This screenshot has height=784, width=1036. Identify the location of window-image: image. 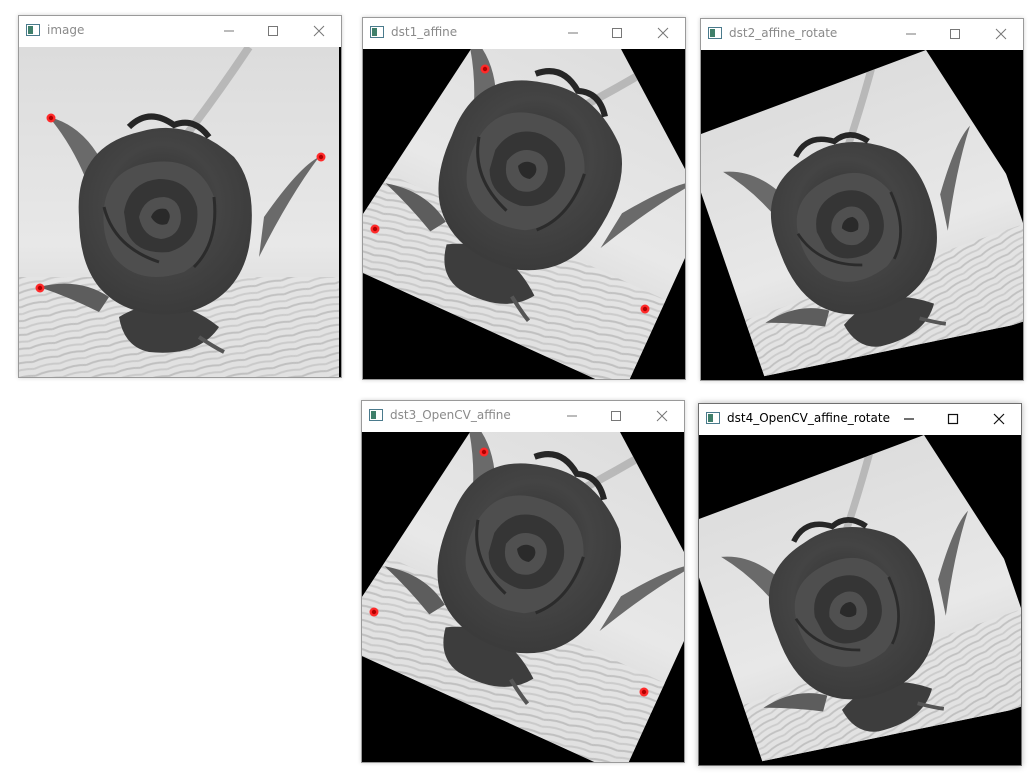
(180, 196).